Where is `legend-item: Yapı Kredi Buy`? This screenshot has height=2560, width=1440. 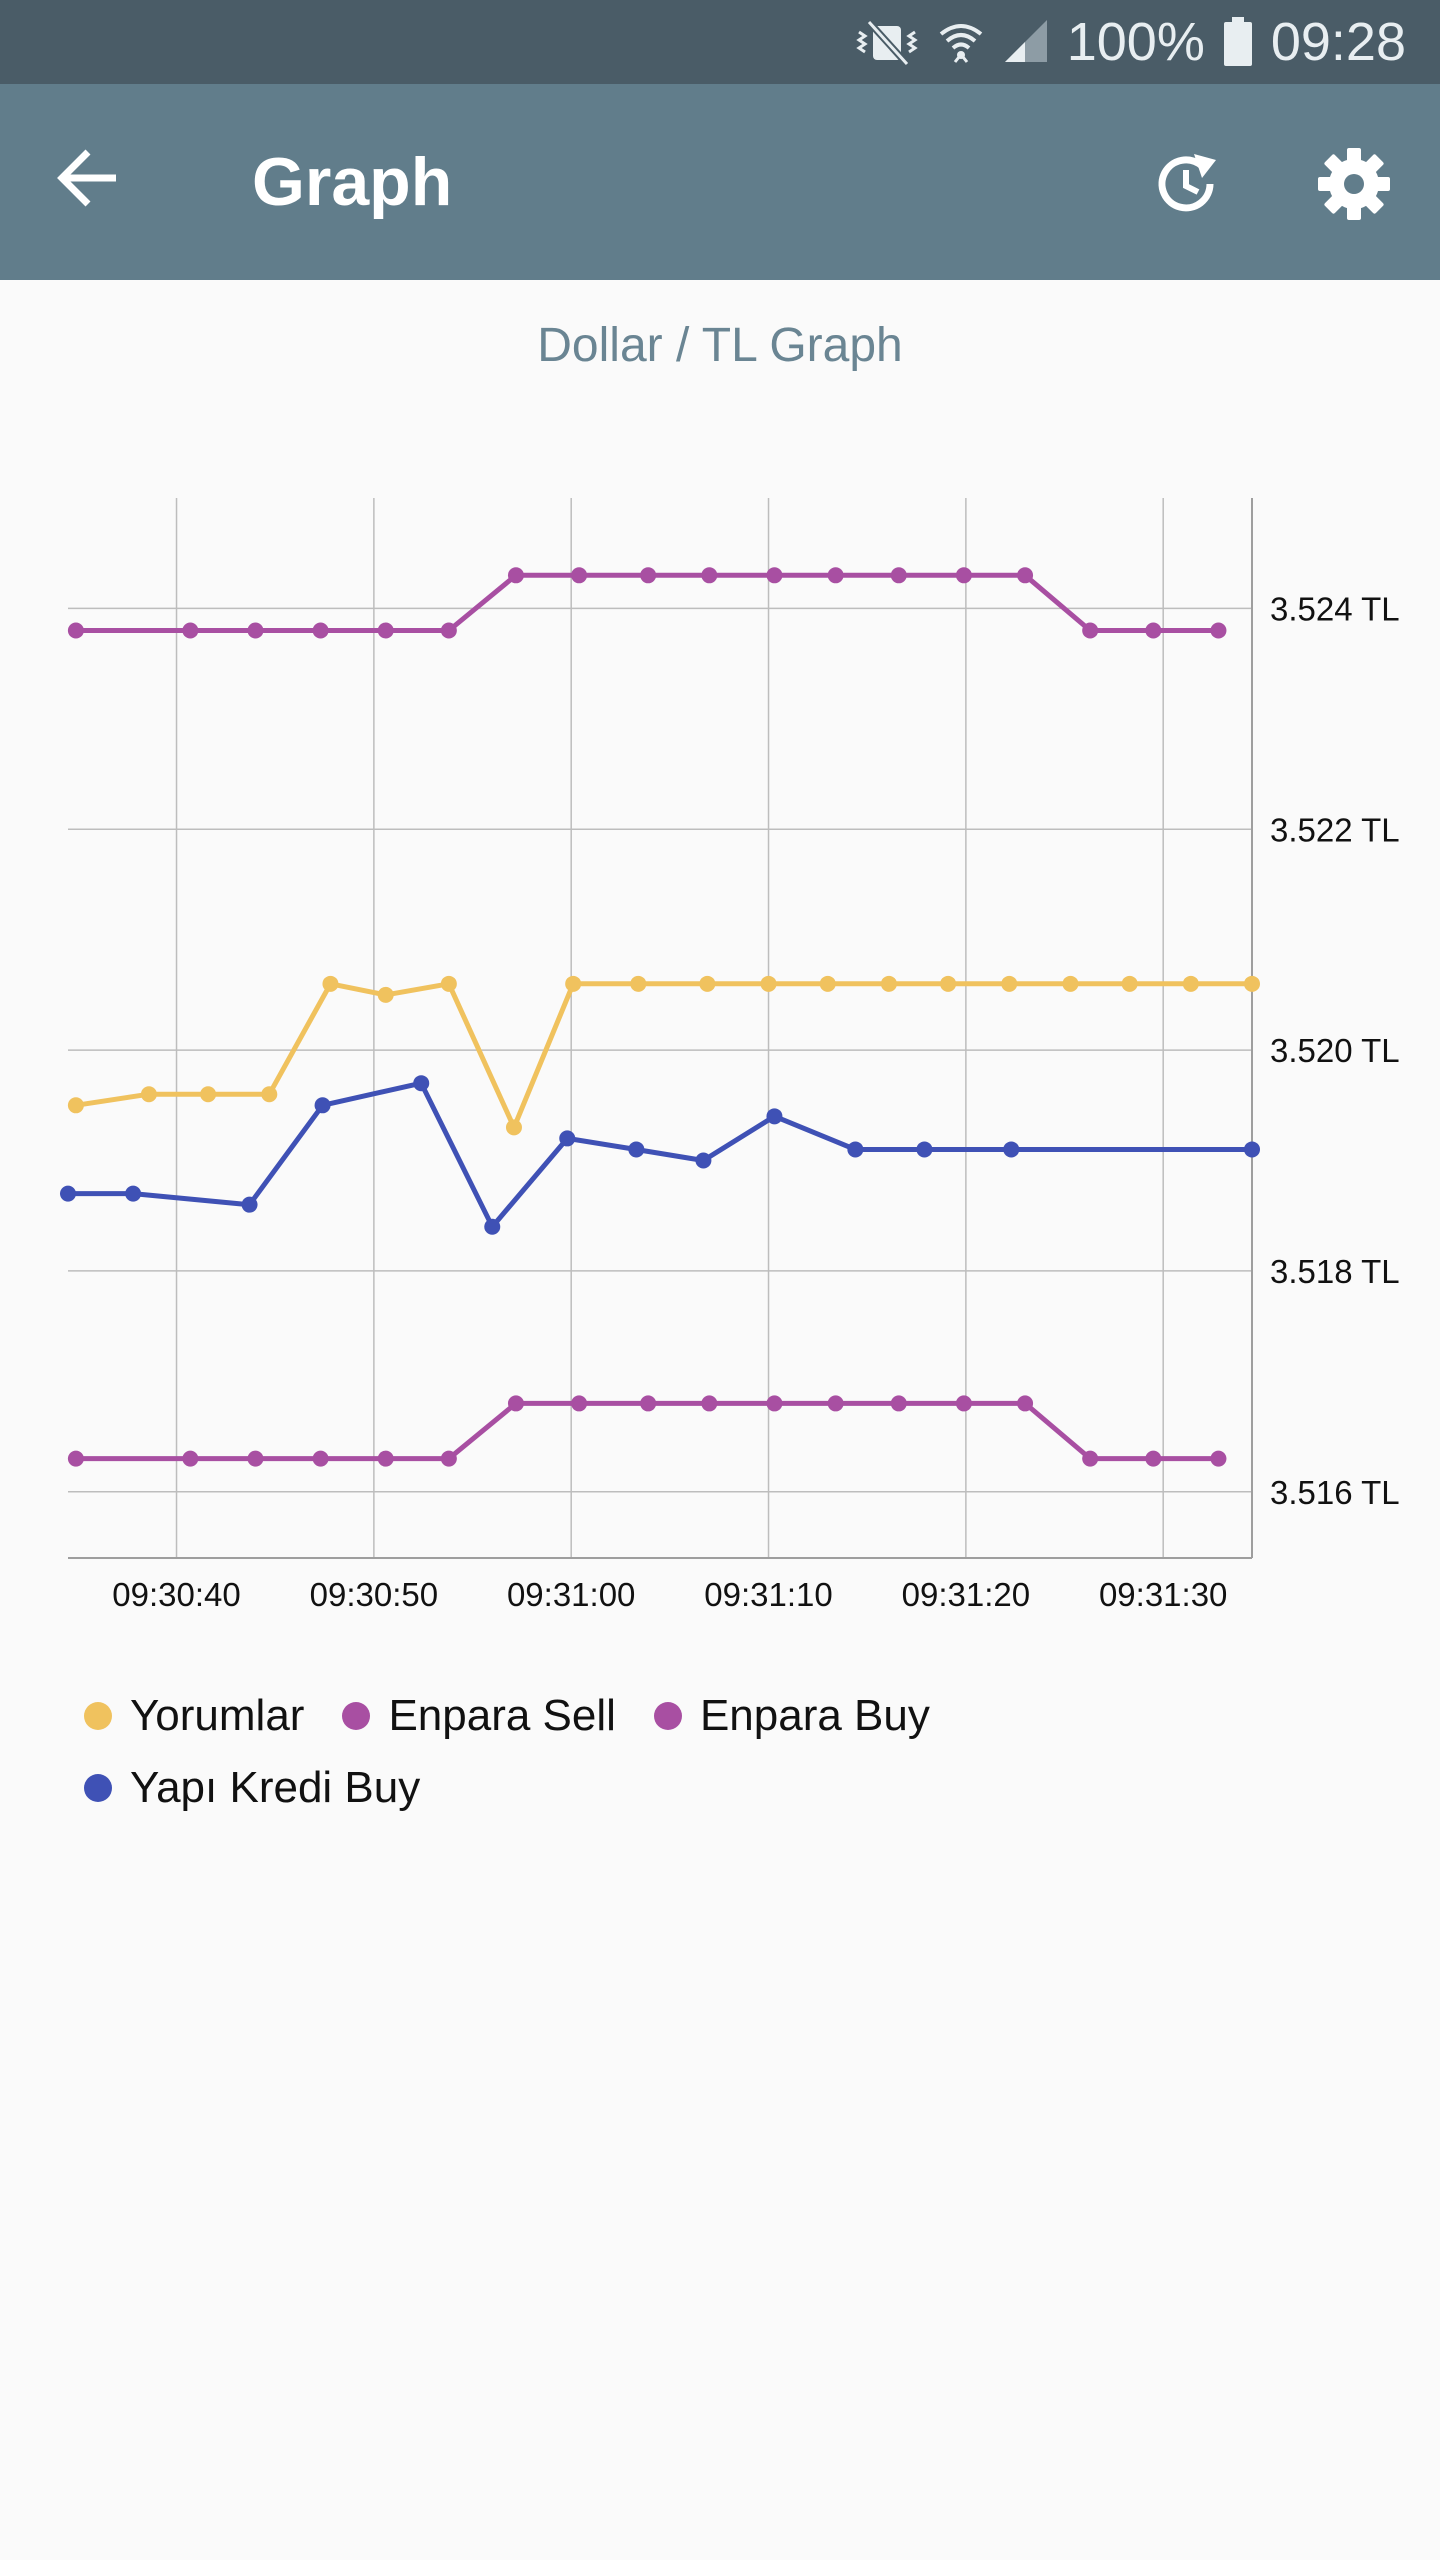
legend-item: Yapı Kredi Buy is located at coordinates (252, 1788).